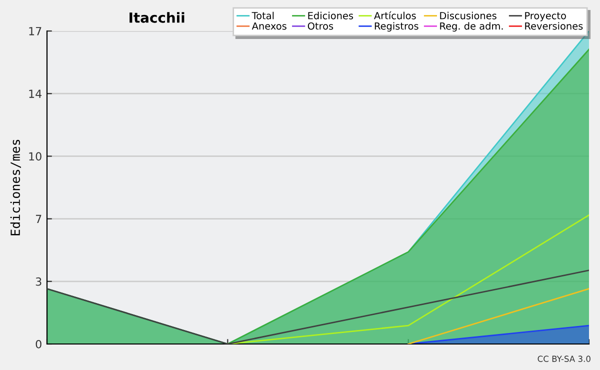 The width and height of the screenshot is (600, 370). Describe the element at coordinates (35, 31) in the screenshot. I see `y-tick-label: 17` at that location.